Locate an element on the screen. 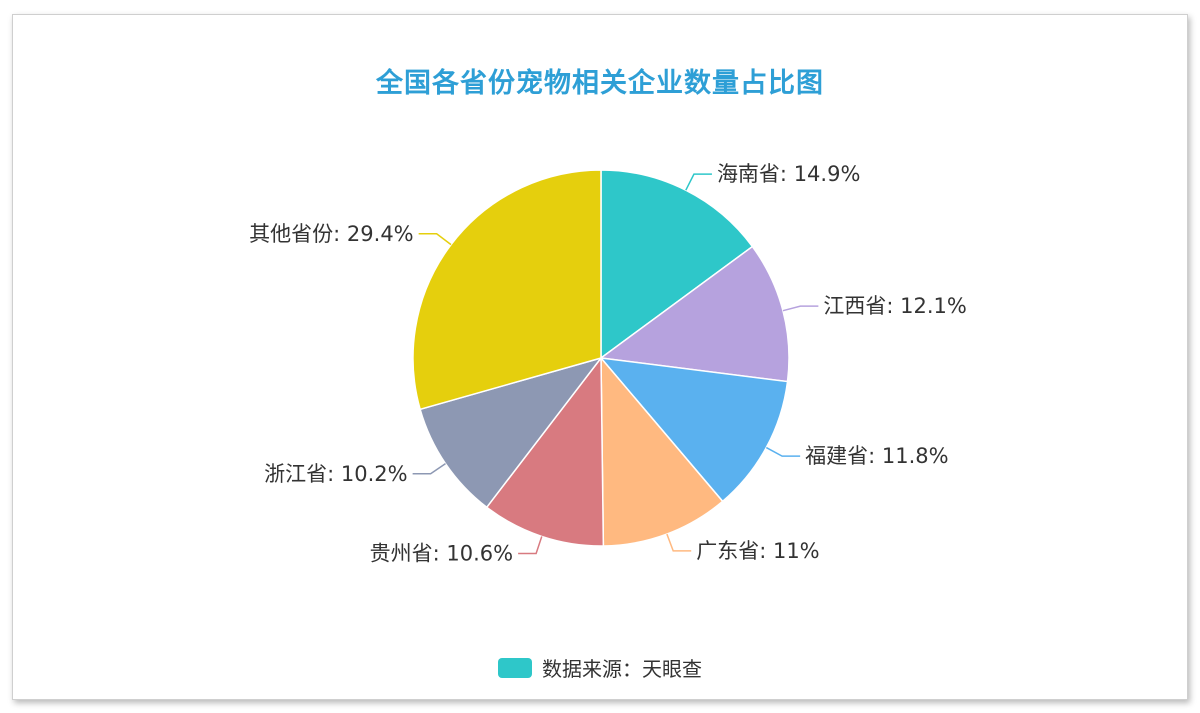 The width and height of the screenshot is (1200, 713). legend-label: 数据来源：天眼查 is located at coordinates (622, 669).